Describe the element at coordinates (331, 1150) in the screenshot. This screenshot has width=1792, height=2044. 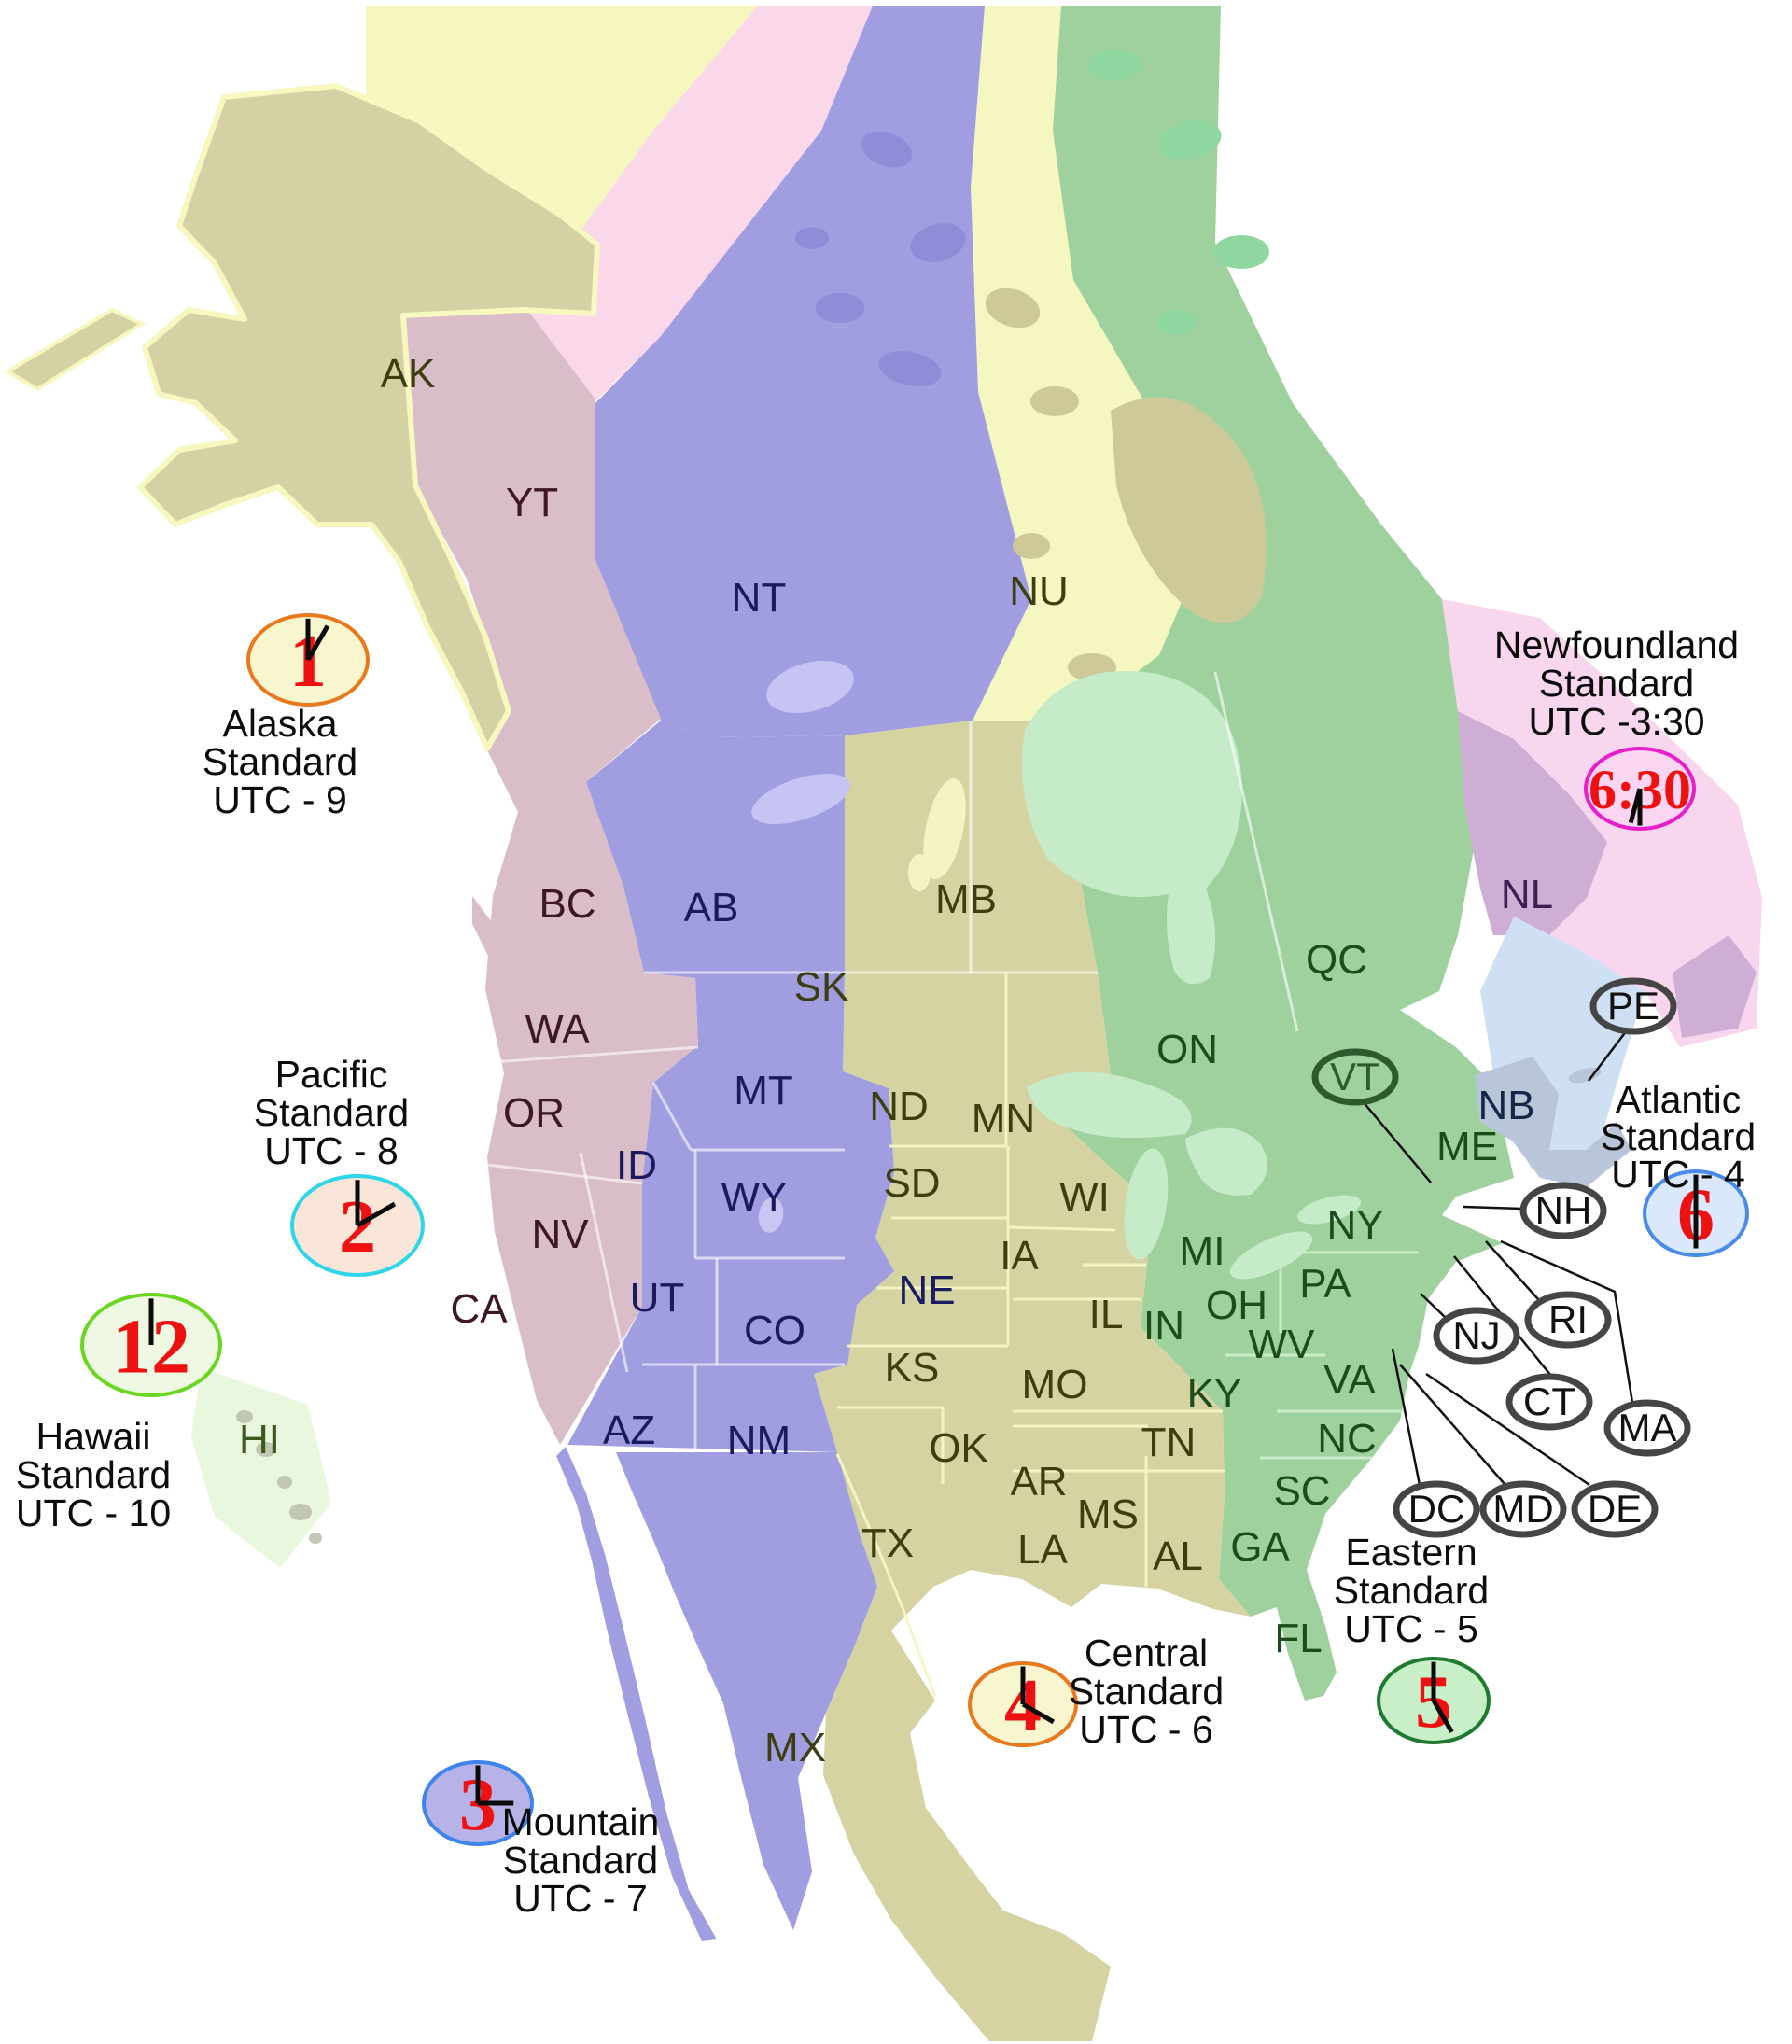
I see `zone-label-line: UTC - 8` at that location.